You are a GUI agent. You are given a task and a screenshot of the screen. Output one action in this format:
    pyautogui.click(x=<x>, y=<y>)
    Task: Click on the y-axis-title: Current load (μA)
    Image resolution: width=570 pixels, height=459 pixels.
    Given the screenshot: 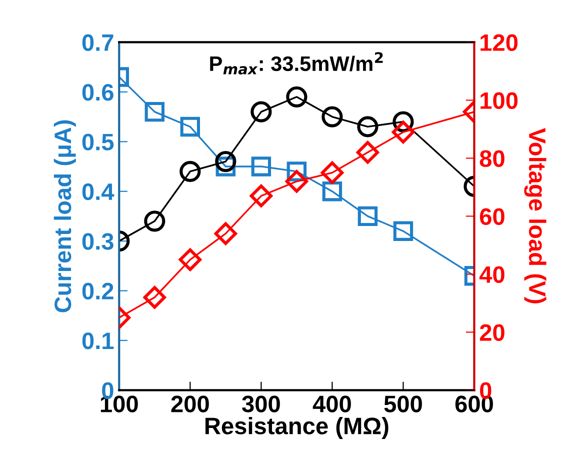 What is the action you would take?
    pyautogui.click(x=65, y=216)
    